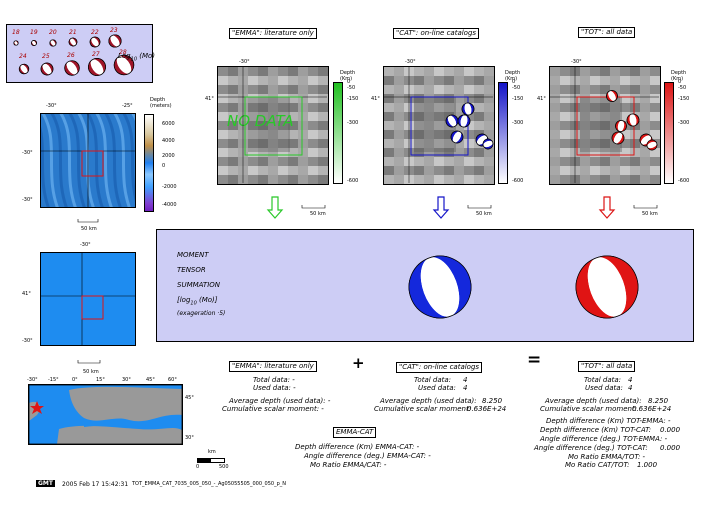 This screenshot has height=505, width=715. I want to click on cat-stats-title: "CAT": on-line catalogs, so click(439, 367).